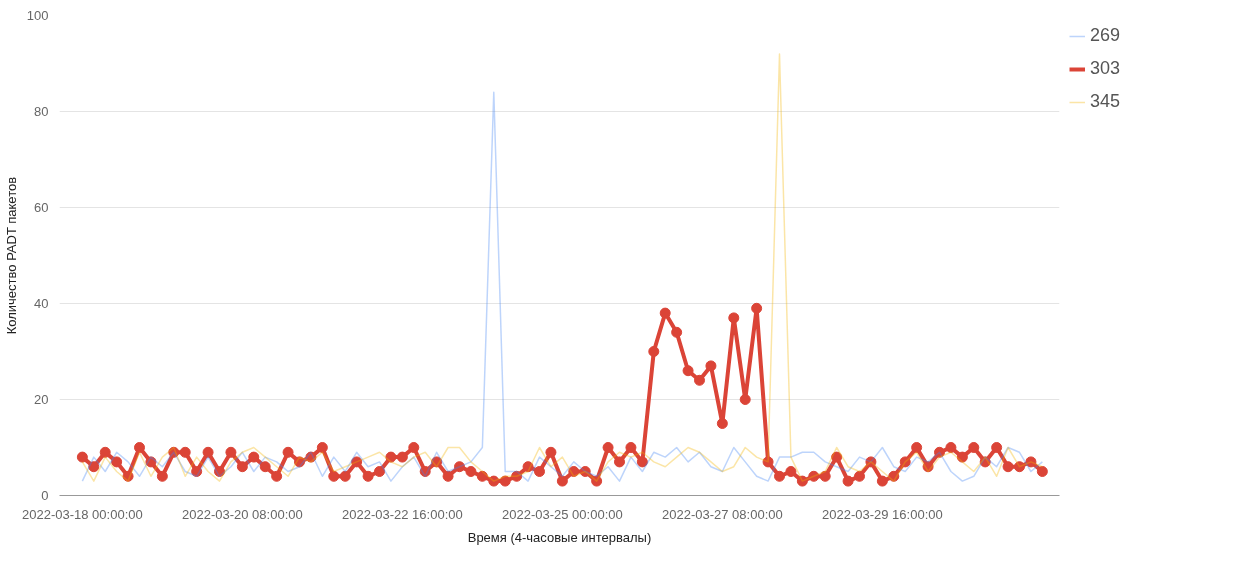 Image resolution: width=1238 pixels, height=584 pixels. What do you see at coordinates (1105, 68) in the screenshot?
I see `legend-label: 303` at bounding box center [1105, 68].